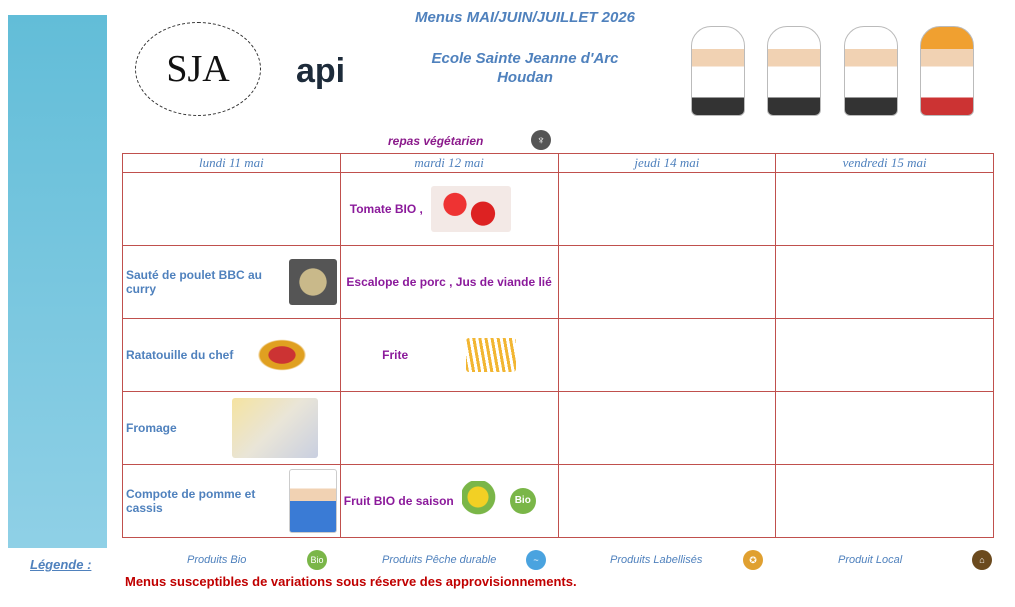  I want to click on menu-cell: Tomate BIO ,, so click(449, 209).